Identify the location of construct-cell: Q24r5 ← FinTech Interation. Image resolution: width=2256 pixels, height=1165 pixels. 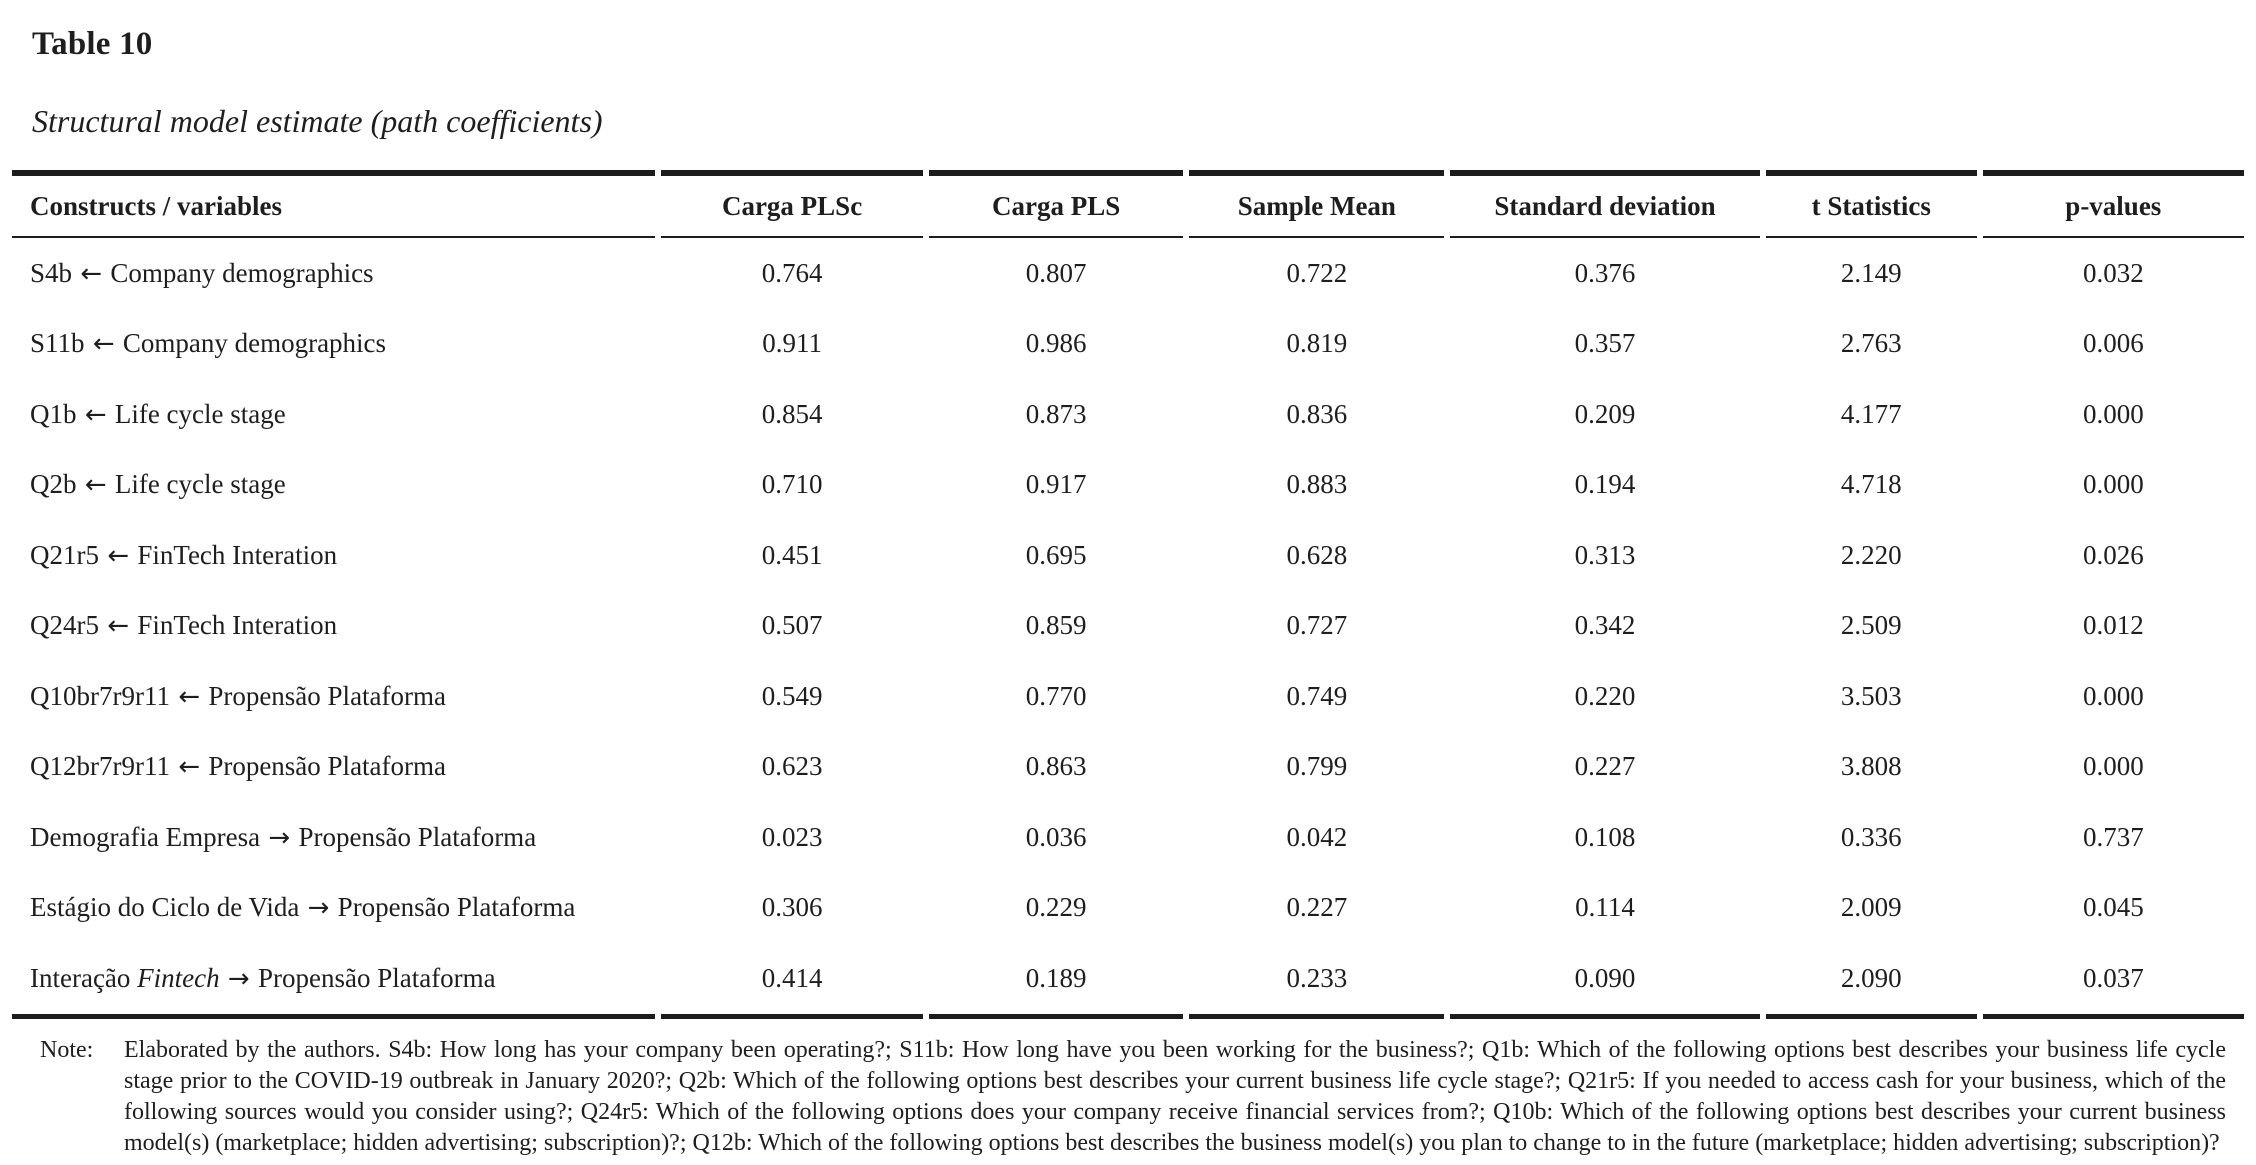
(333, 626).